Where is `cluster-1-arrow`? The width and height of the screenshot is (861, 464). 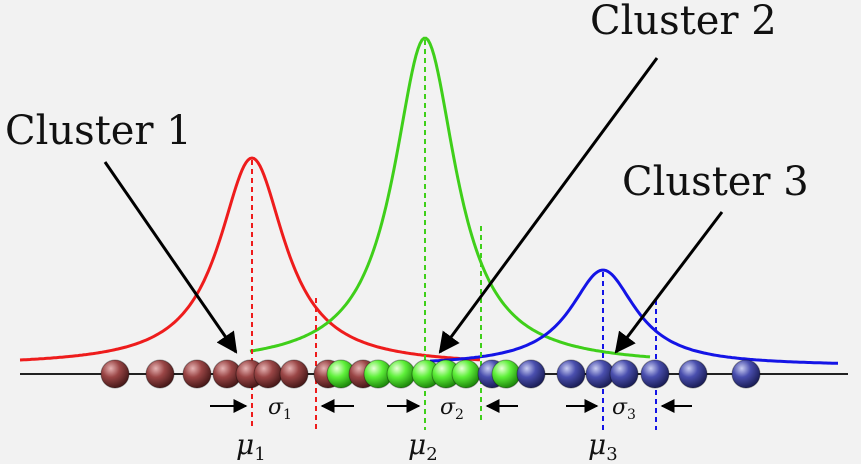 cluster-1-arrow is located at coordinates (170, 257).